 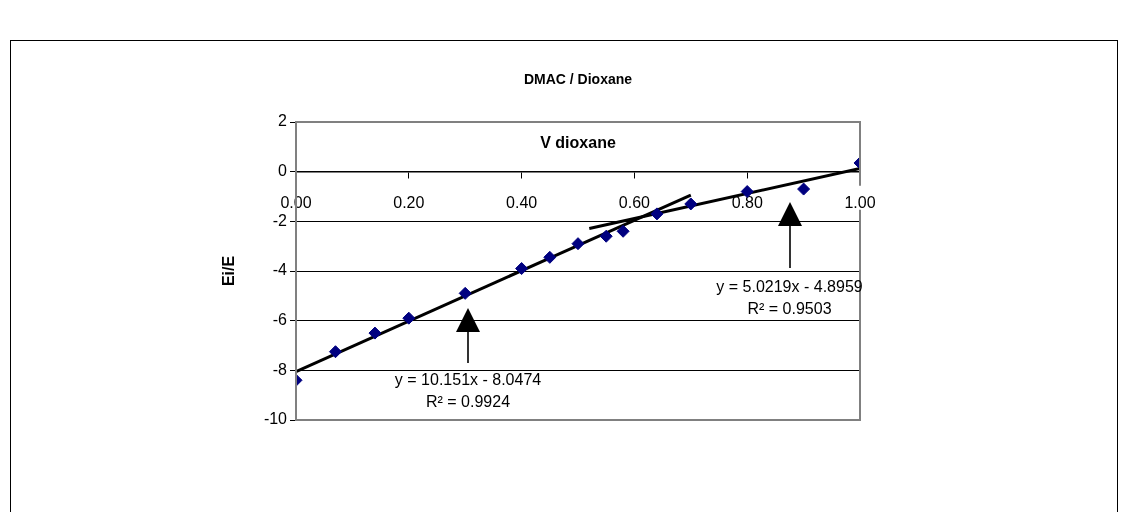 I want to click on y-tick-label: -8, so click(x=280, y=369).